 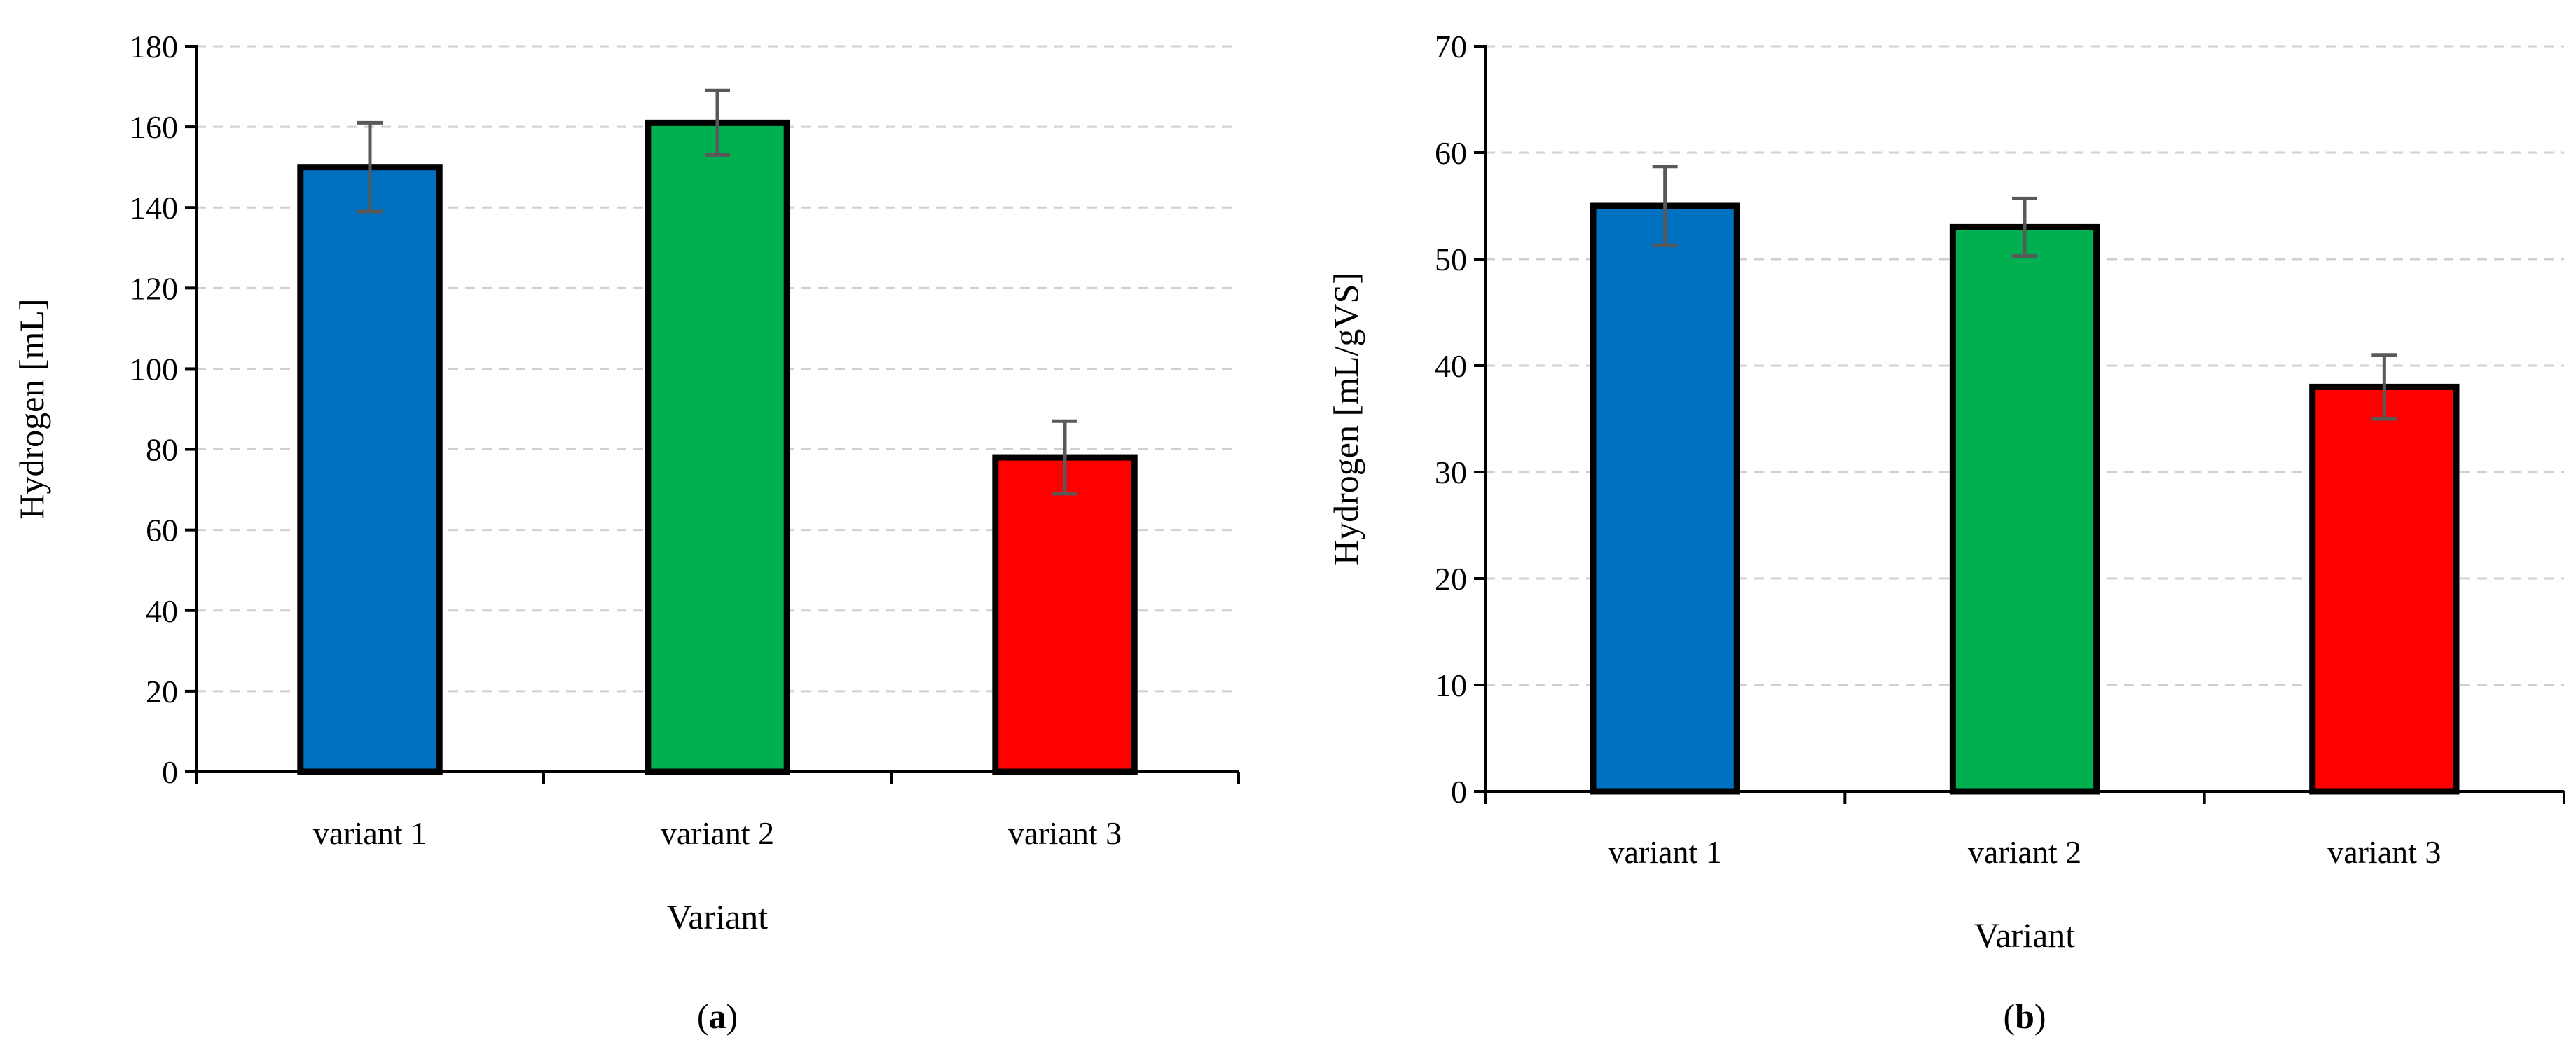 I want to click on panel-label: (b), so click(x=2024, y=1016).